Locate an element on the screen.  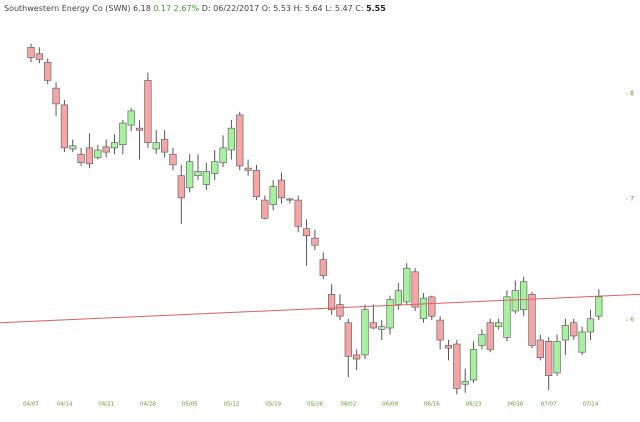
change: 0.17 is located at coordinates (162, 8).